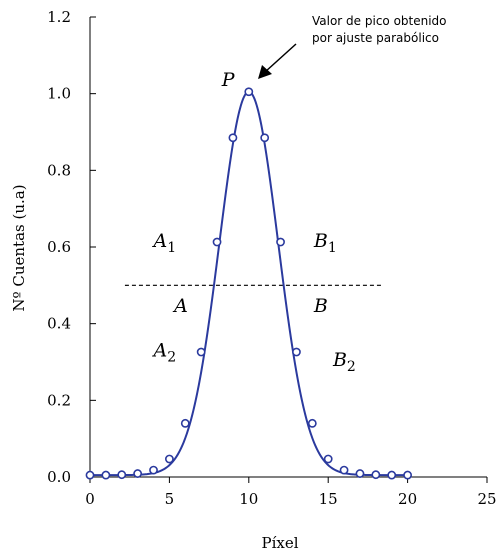  I want to click on point-label: B2, so click(344, 362).